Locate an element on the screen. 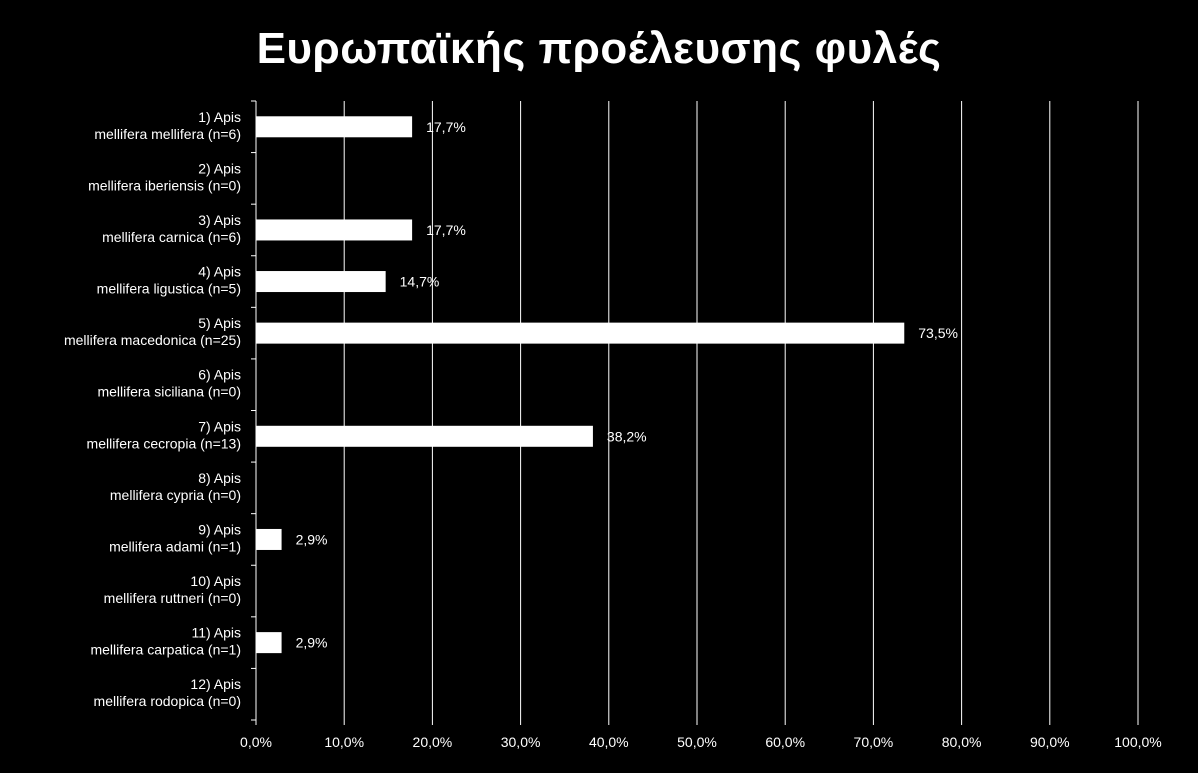 The height and width of the screenshot is (773, 1198). x-tick-label: 70,0% is located at coordinates (874, 742).